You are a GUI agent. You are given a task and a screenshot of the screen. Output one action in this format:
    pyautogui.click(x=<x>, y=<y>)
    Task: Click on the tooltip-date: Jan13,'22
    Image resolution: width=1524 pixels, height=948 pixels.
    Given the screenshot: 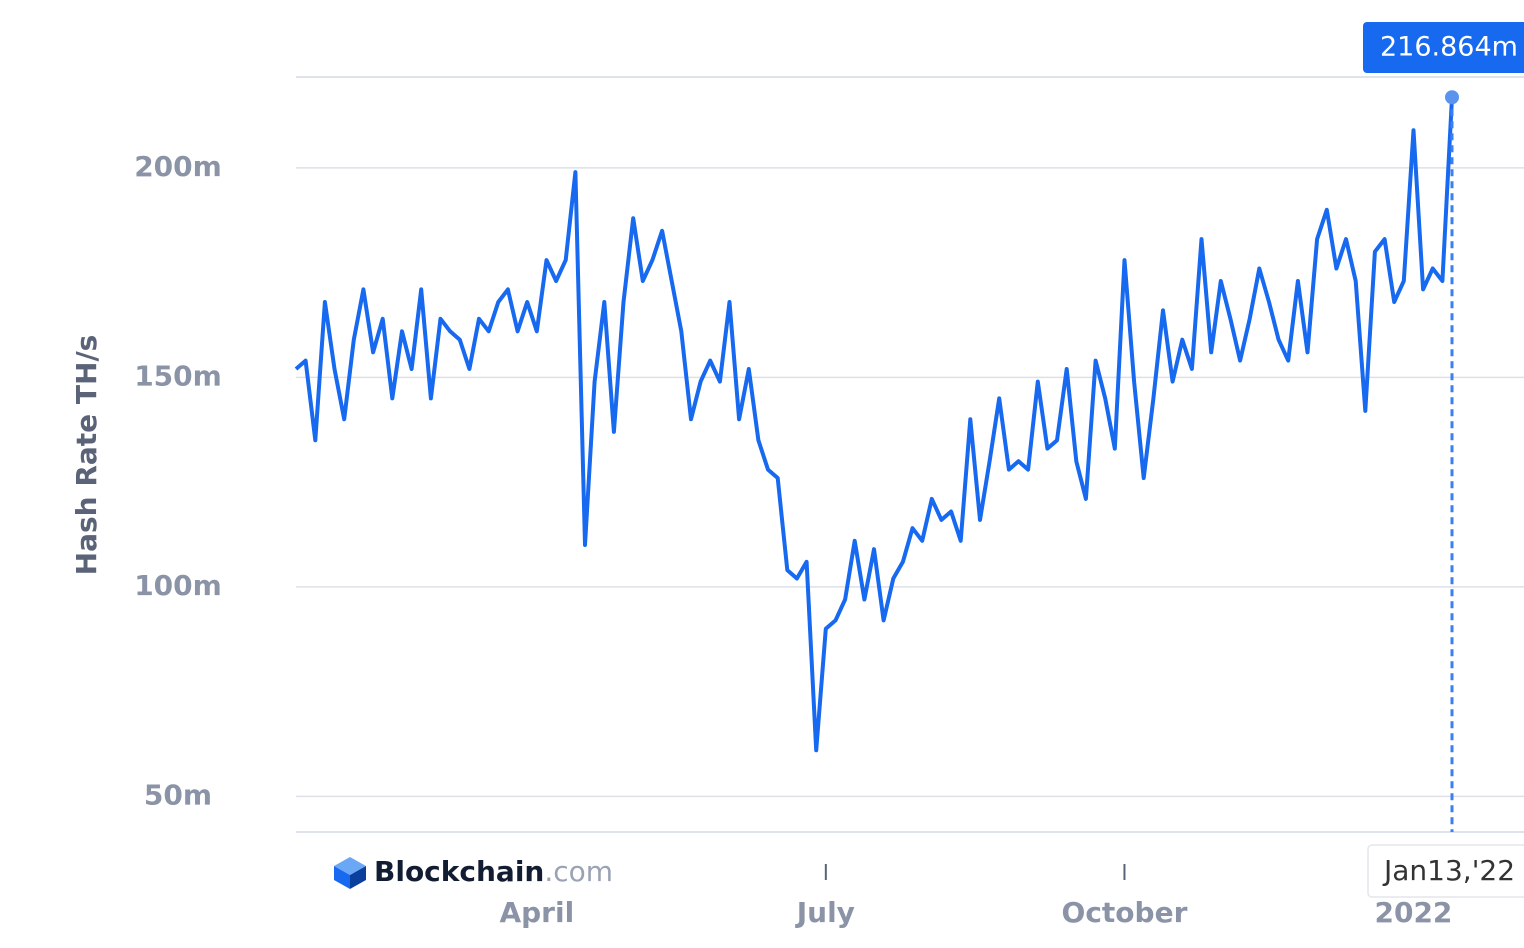 What is the action you would take?
    pyautogui.click(x=1448, y=870)
    